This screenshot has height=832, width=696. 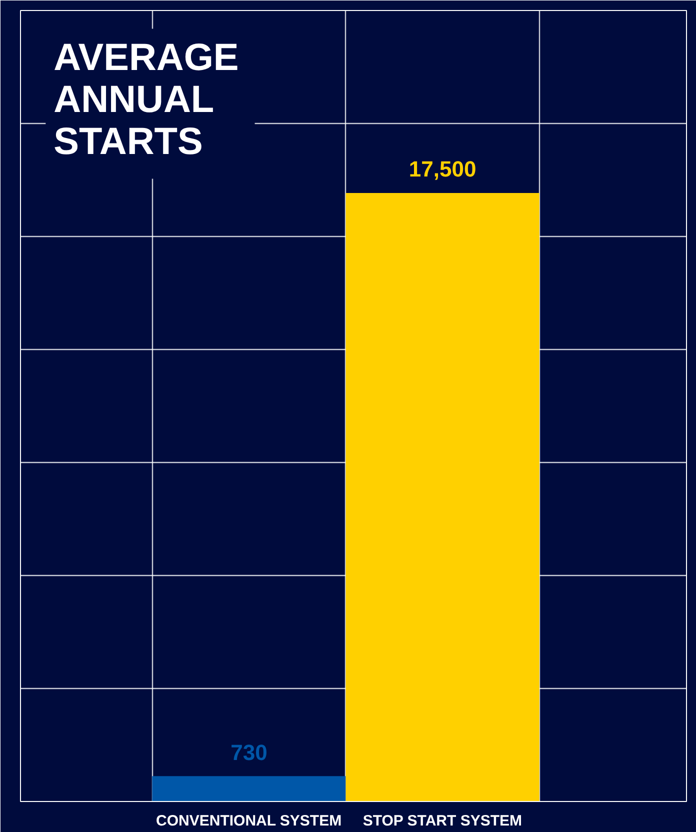 What do you see at coordinates (146, 99) in the screenshot?
I see `chart-title: AVERAGE ANNUAL STARTS` at bounding box center [146, 99].